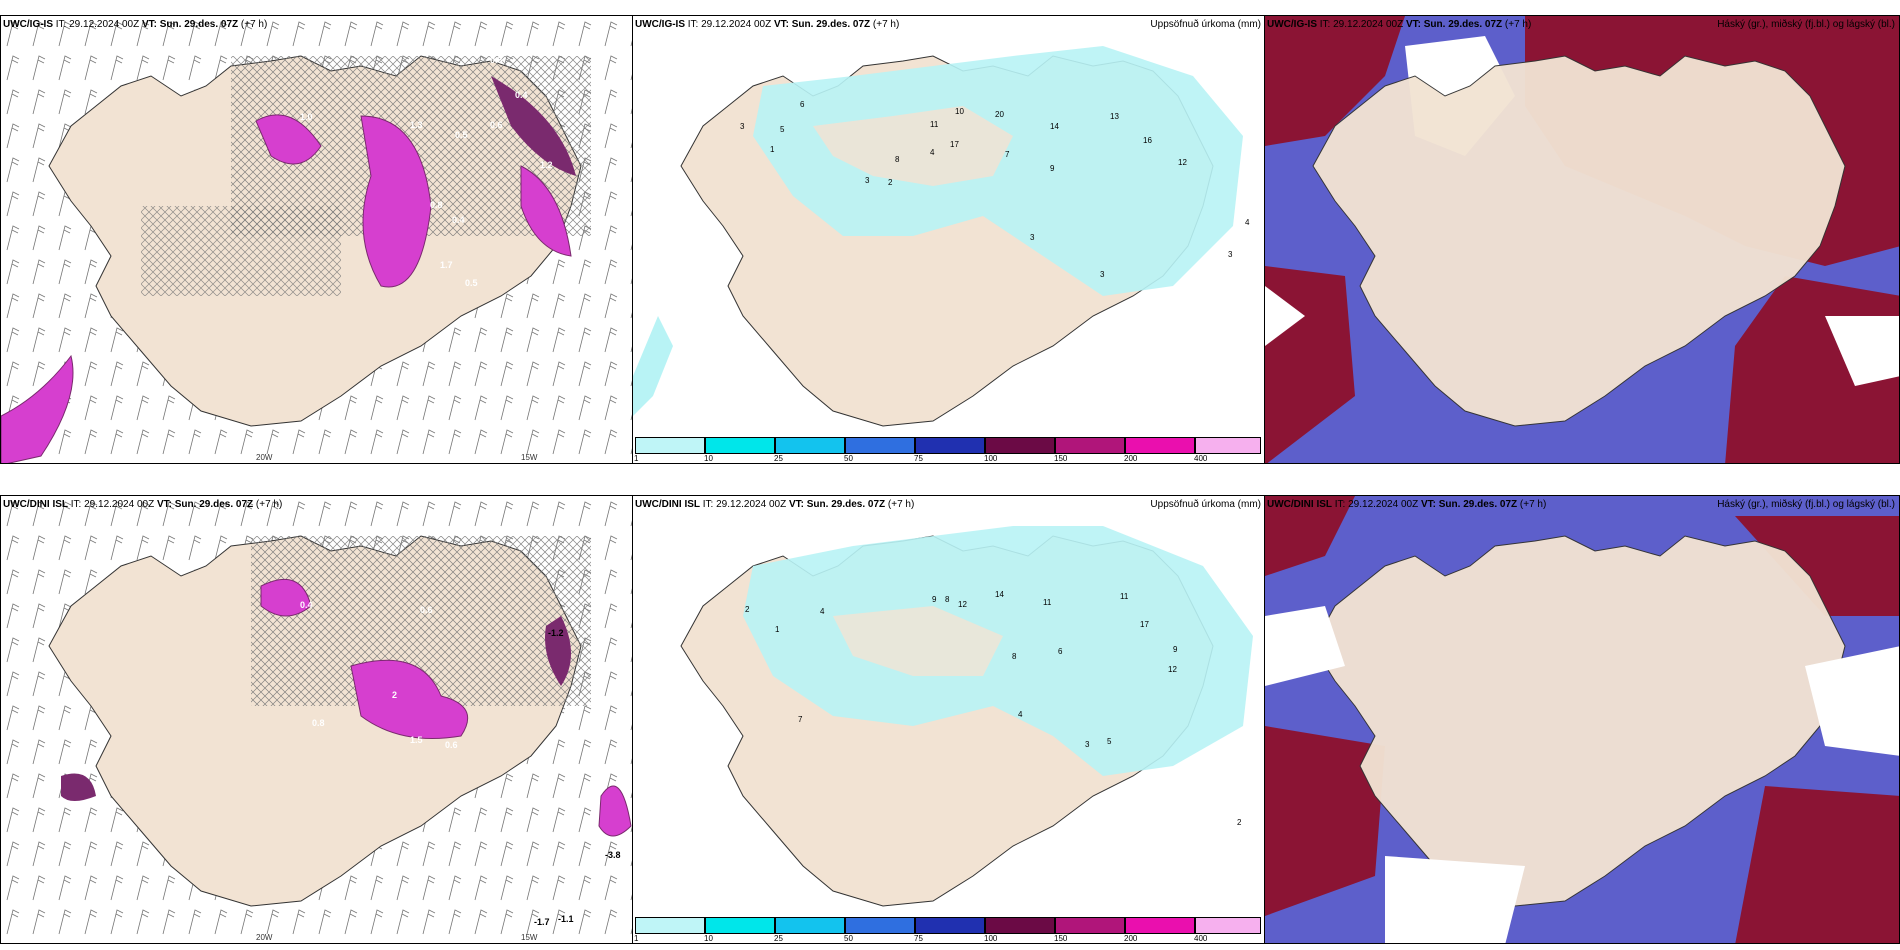 The width and height of the screenshot is (1900, 950). I want to click on iceland-land, so click(1579, 721).